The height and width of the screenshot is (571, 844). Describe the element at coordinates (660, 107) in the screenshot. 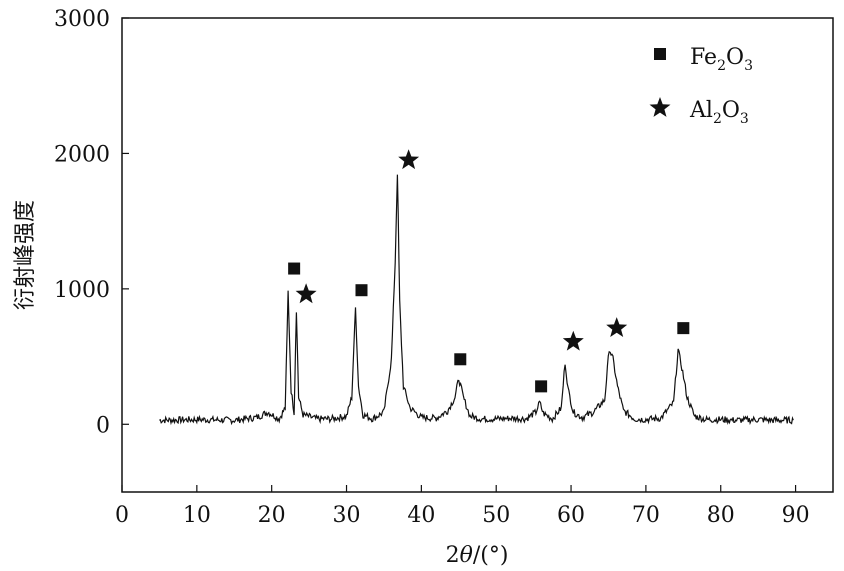

I see `legend-star-marker` at that location.